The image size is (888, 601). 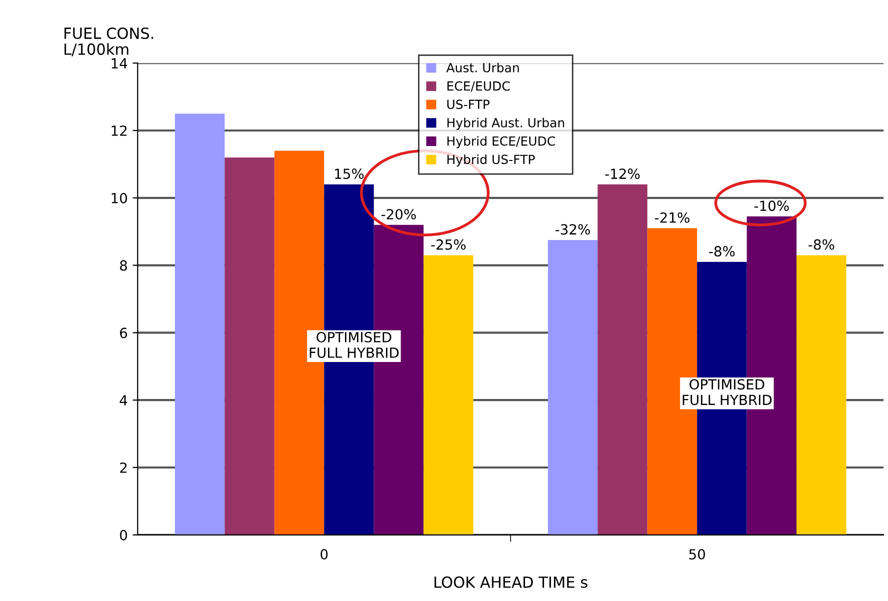 What do you see at coordinates (672, 217) in the screenshot?
I see `annotation: -21%` at bounding box center [672, 217].